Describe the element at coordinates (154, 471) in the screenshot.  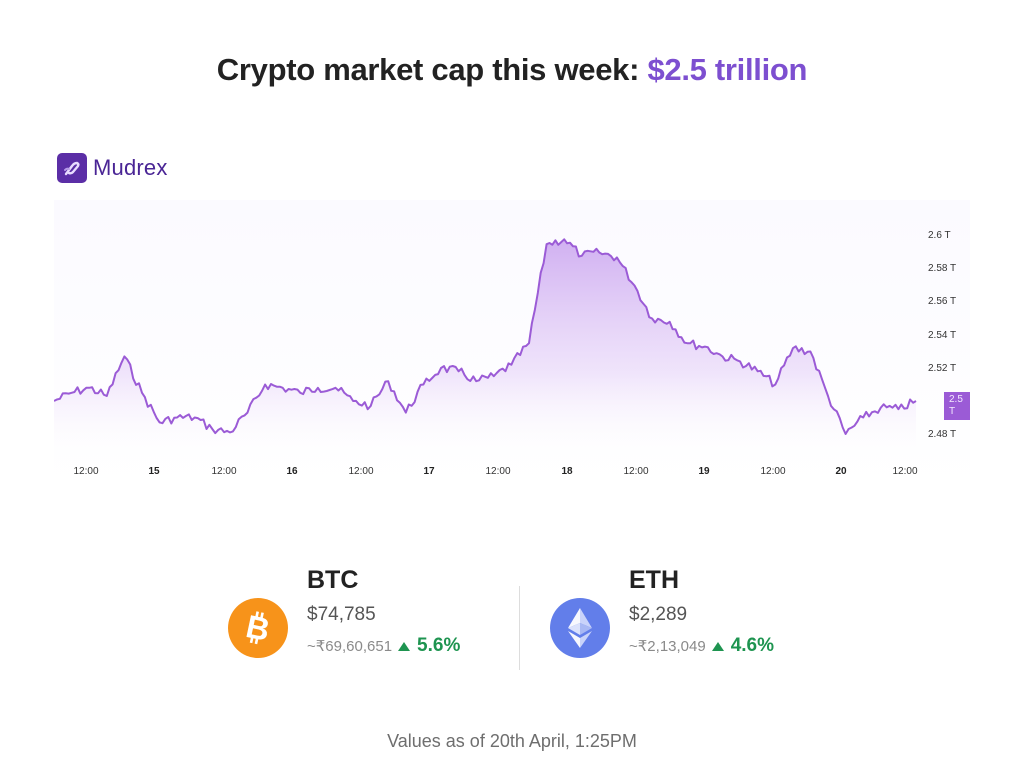
I see `x-tick-day: 15` at that location.